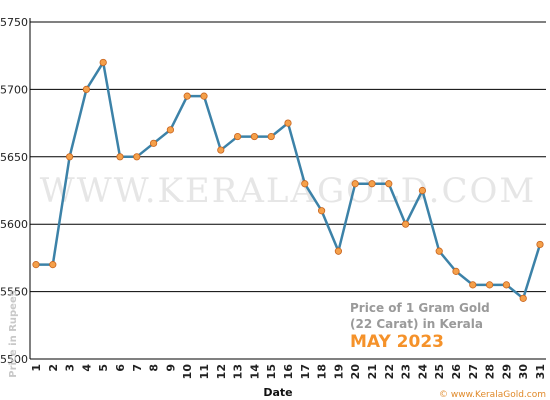  Describe the element at coordinates (322, 371) in the screenshot. I see `x-tick-18: 18` at that location.